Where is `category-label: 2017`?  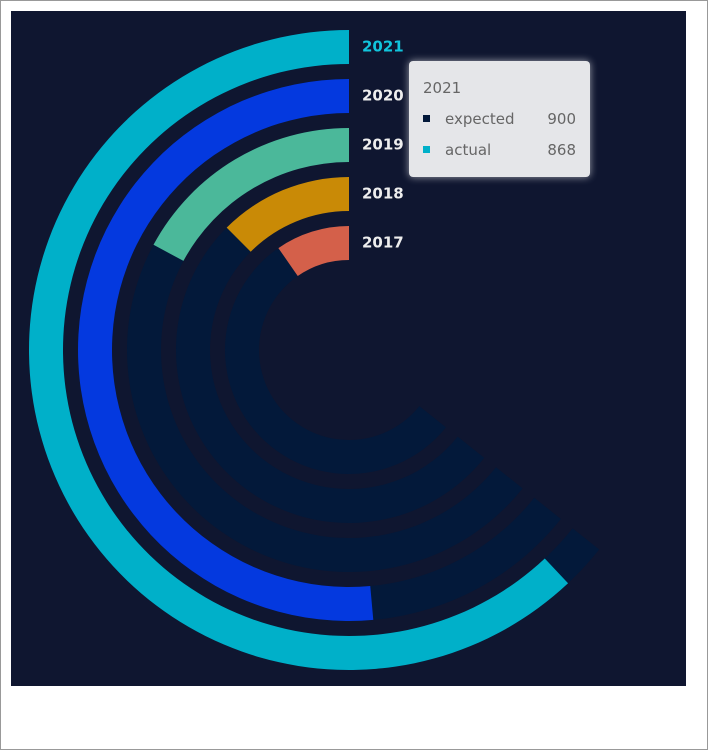 category-label: 2017 is located at coordinates (383, 243).